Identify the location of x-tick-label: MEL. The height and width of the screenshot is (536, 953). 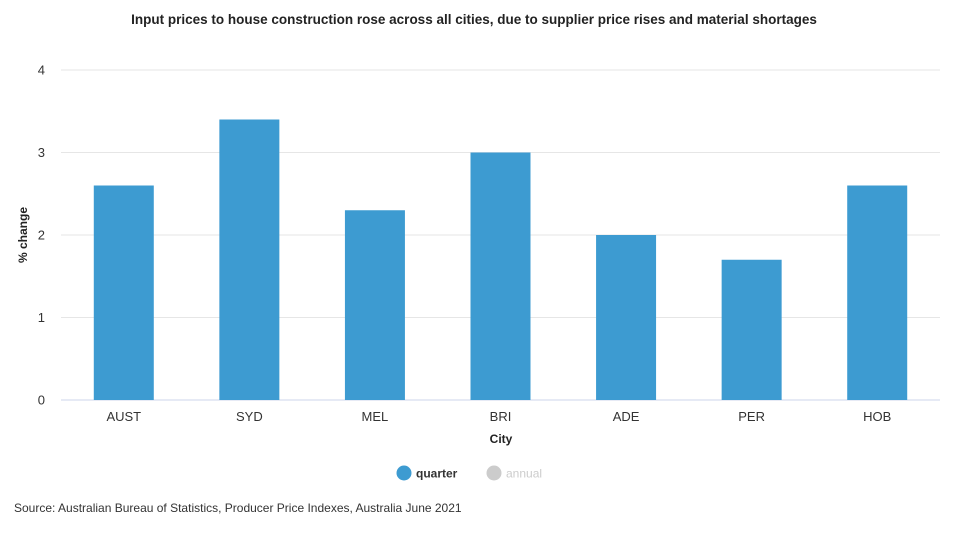
(375, 416).